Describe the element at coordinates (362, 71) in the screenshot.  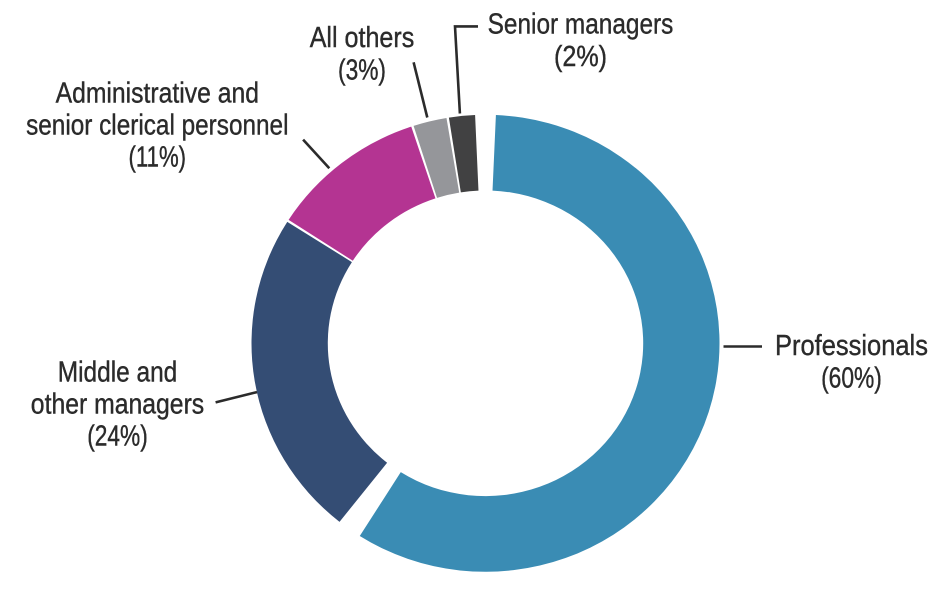
I see `svg-text: (3%)` at that location.